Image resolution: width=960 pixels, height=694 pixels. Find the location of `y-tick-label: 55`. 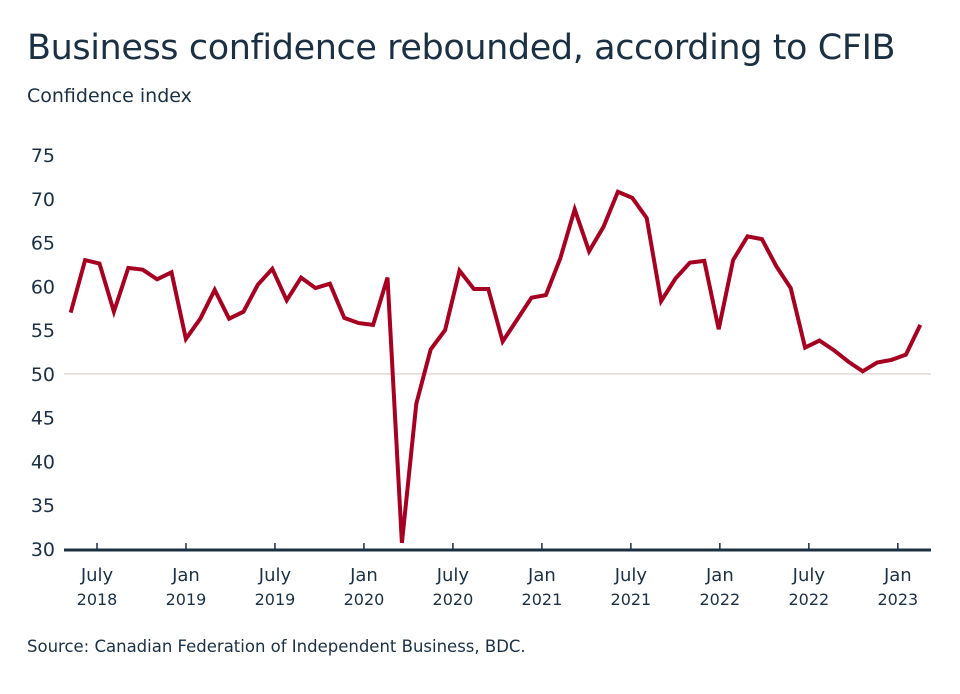

y-tick-label: 55 is located at coordinates (43, 331).